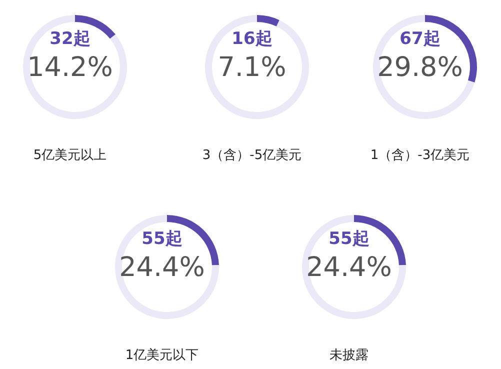 The image size is (501, 369). I want to click on text: 16起, so click(252, 39).